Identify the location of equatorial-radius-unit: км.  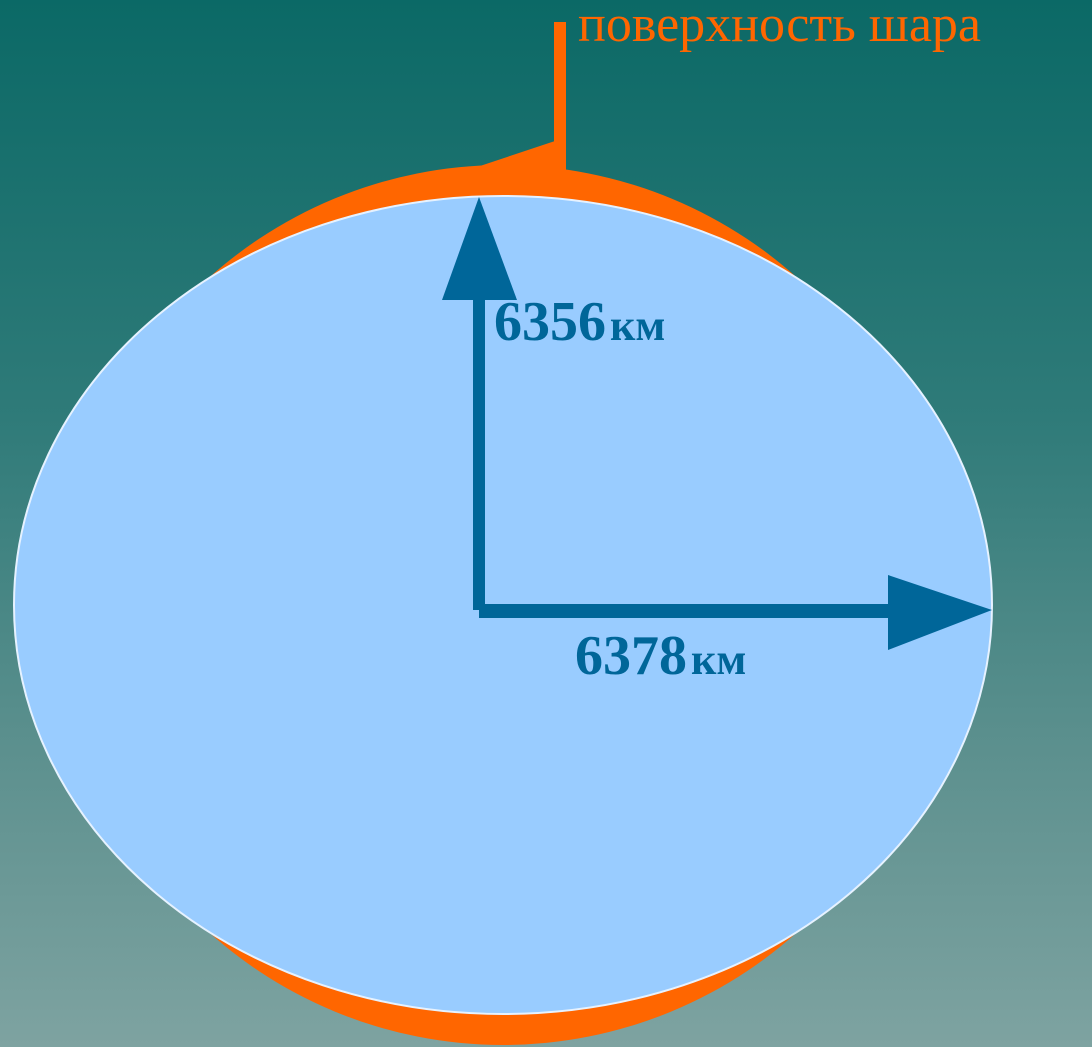
(719, 659).